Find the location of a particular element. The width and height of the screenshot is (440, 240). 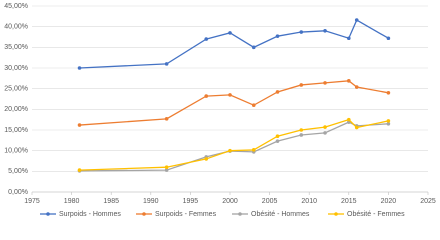

x-tick-label: 2005 is located at coordinates (270, 201).